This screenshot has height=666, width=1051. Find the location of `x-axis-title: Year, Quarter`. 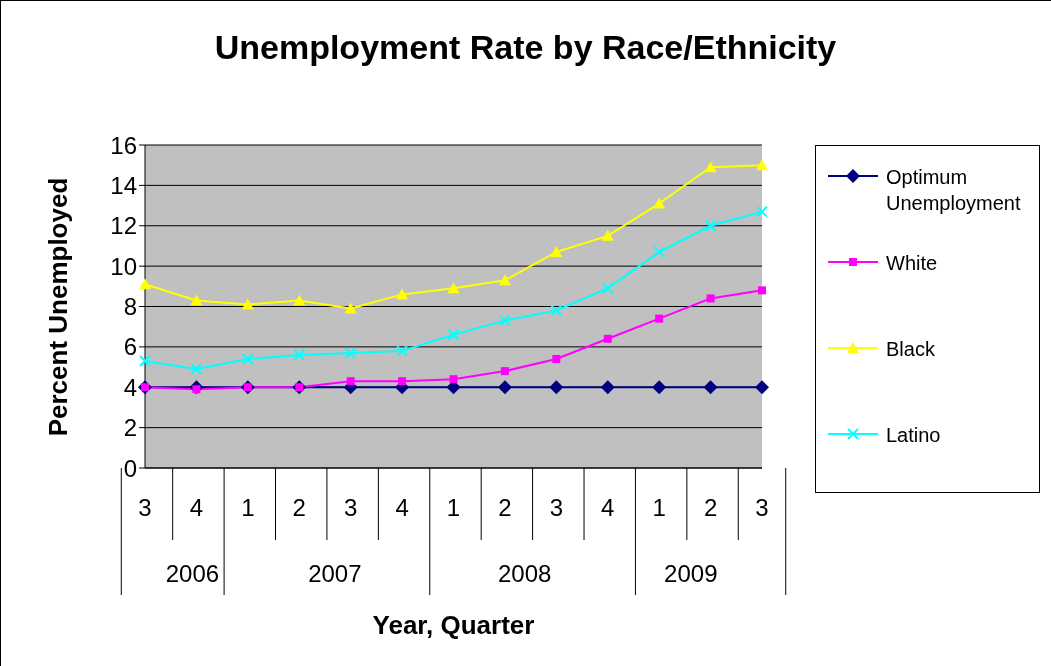

x-axis-title: Year, Quarter is located at coordinates (453, 625).